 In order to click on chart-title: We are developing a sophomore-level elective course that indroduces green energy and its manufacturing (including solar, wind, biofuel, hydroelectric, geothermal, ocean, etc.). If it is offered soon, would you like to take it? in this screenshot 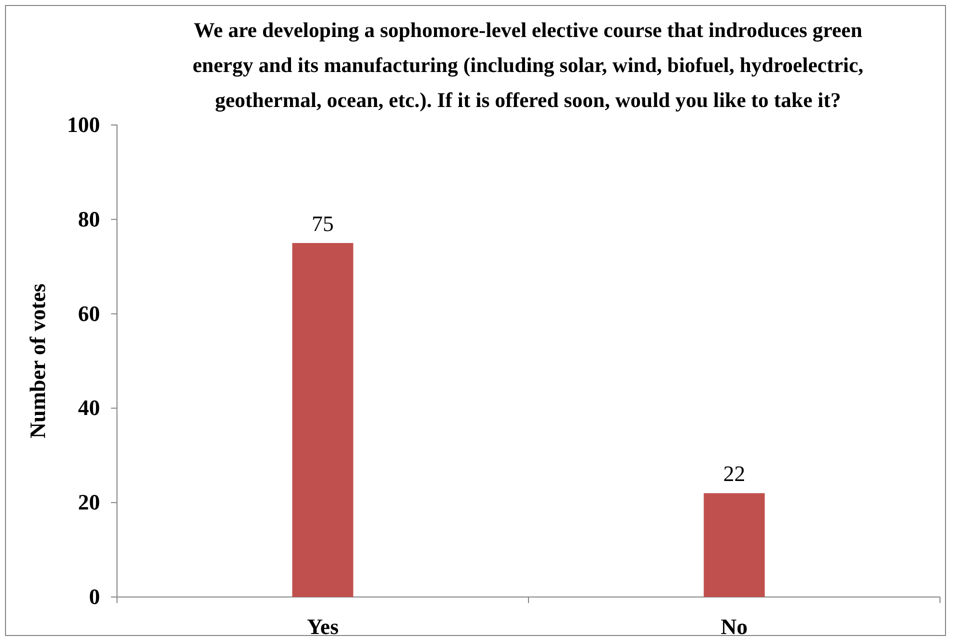, I will do `click(528, 65)`.